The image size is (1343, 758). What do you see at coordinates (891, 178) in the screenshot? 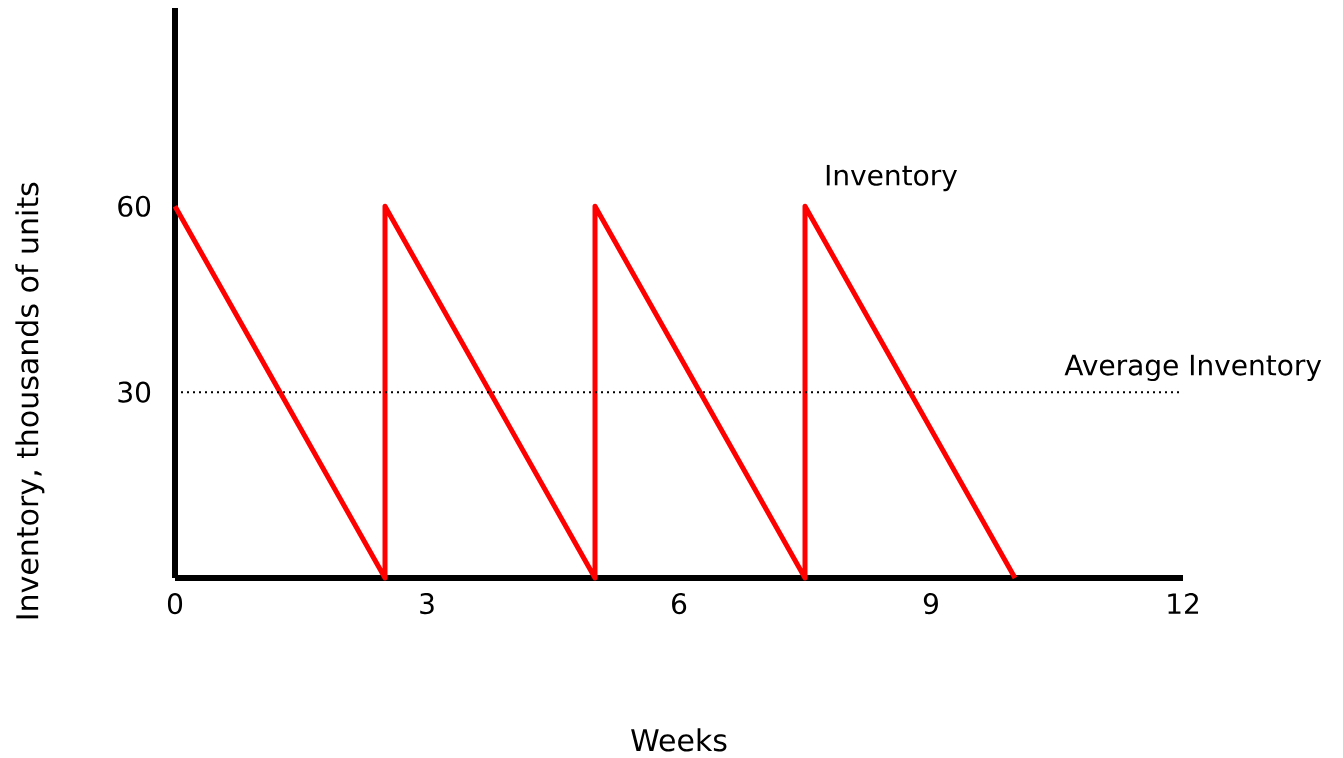
I see `annotation: Inventory` at bounding box center [891, 178].